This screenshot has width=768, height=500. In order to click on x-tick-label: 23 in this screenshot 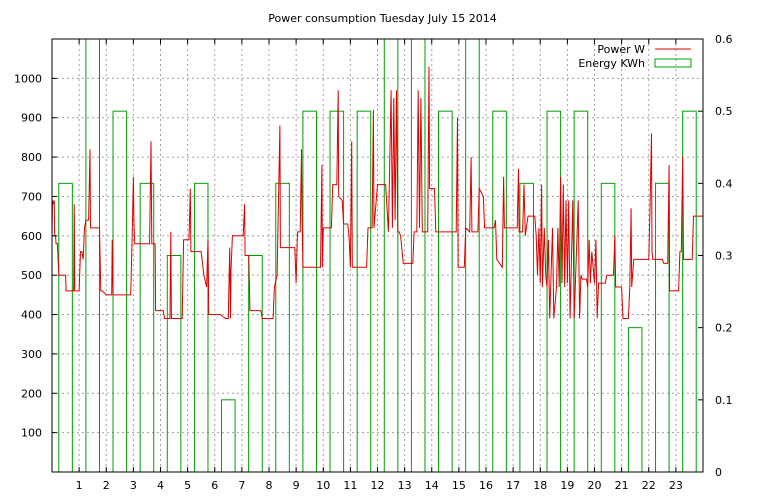, I will do `click(676, 485)`.